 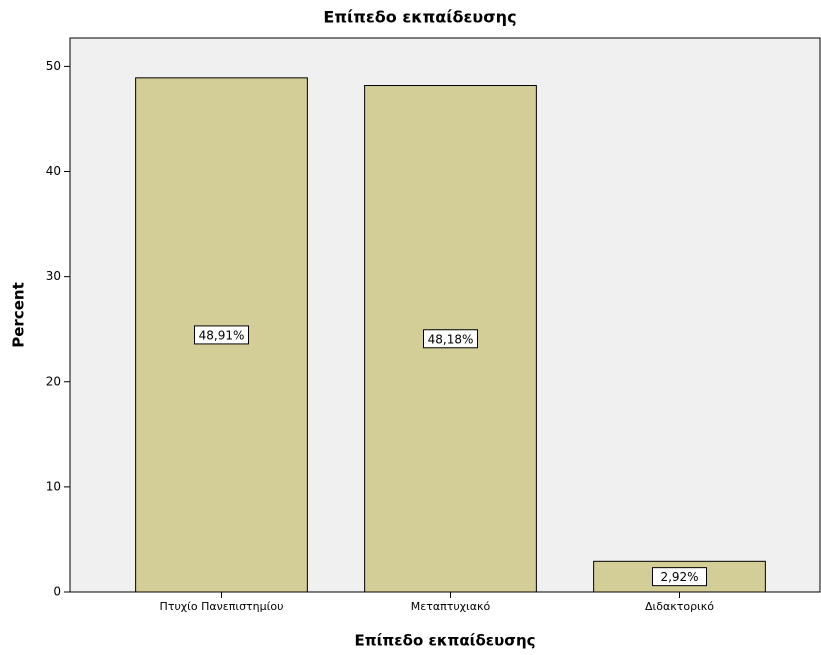 I want to click on y-tick-label: 40, so click(x=53, y=171).